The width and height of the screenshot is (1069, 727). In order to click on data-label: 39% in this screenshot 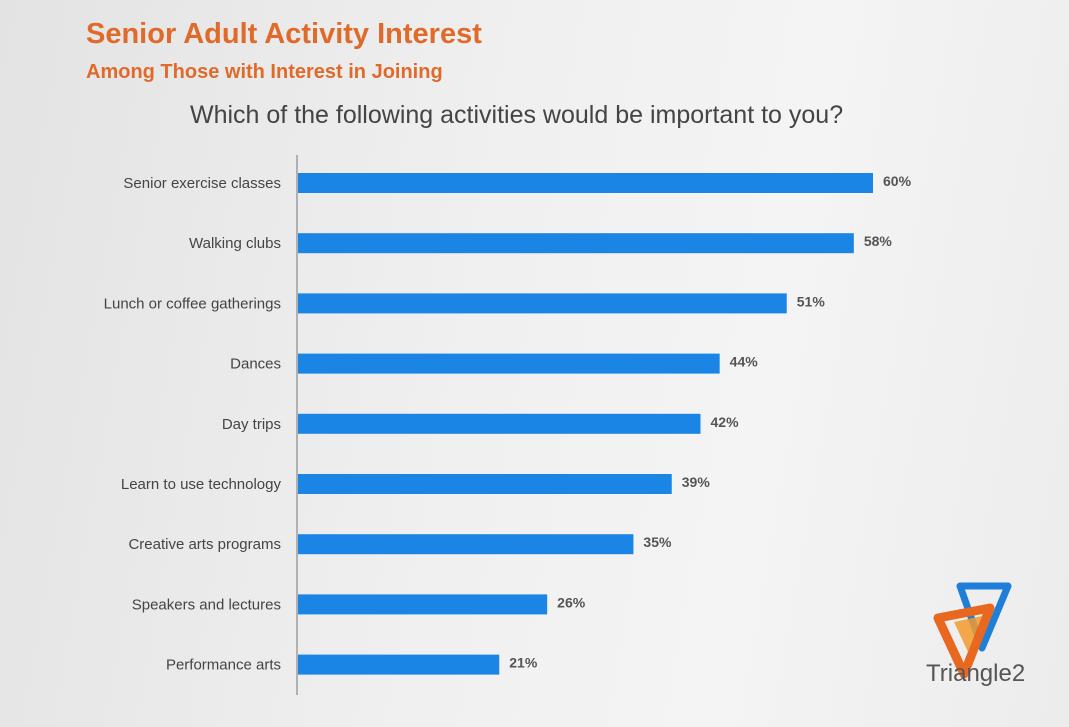, I will do `click(696, 482)`.